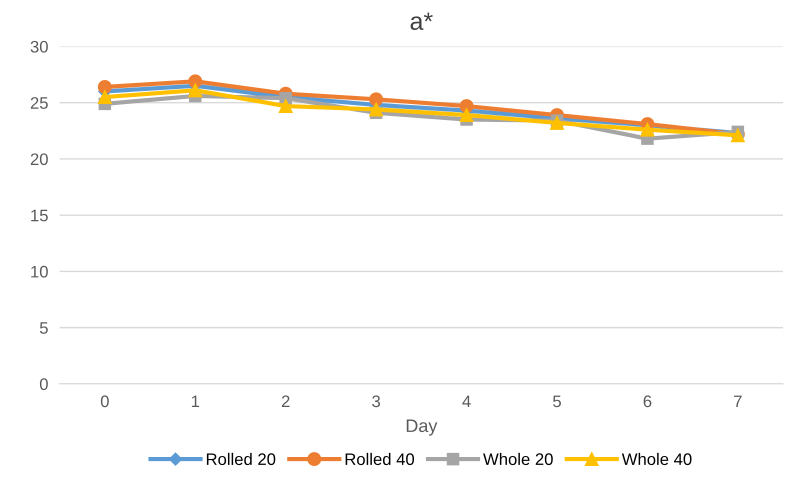 This screenshot has height=489, width=795. I want to click on y-tick-label: 25, so click(39, 103).